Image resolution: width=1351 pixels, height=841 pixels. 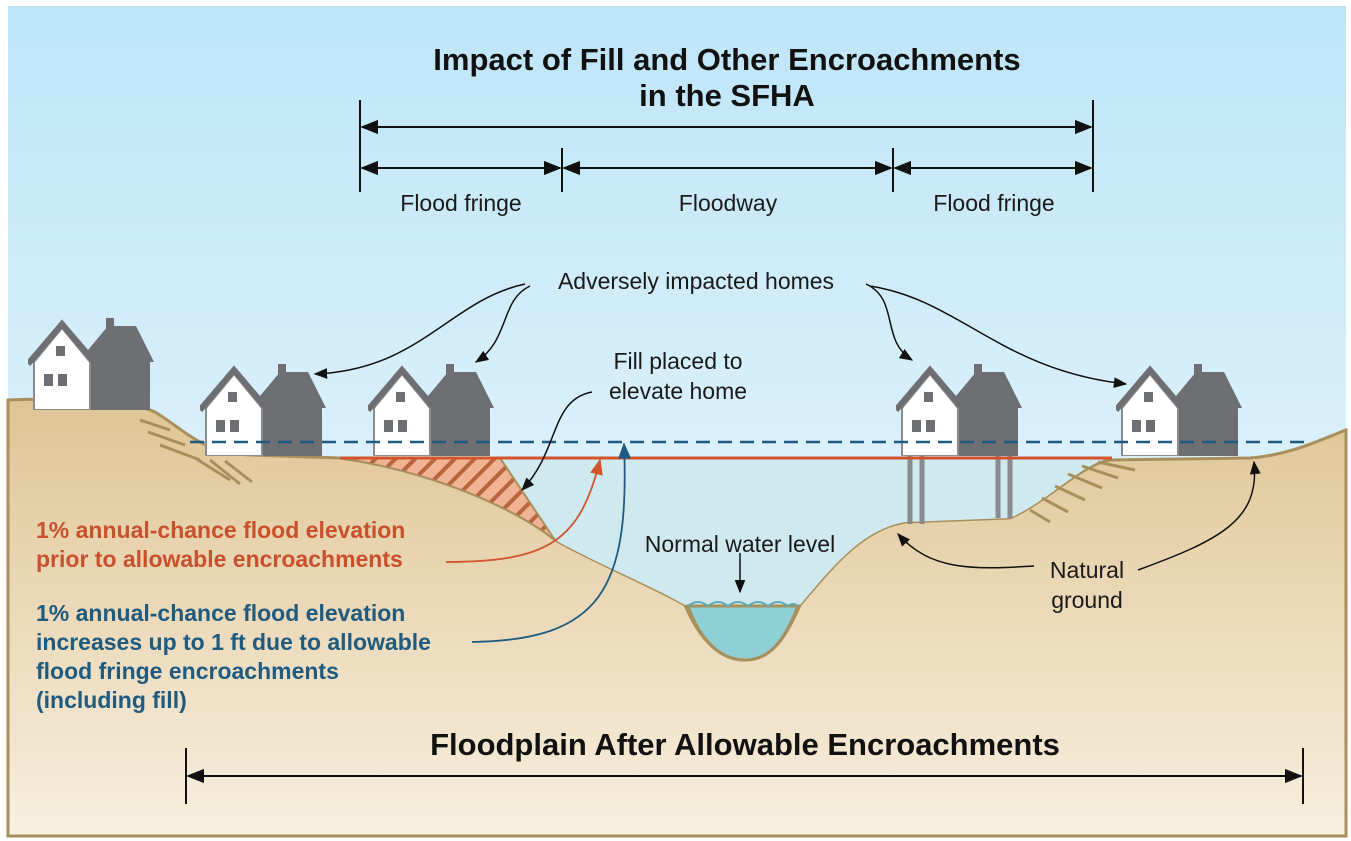 I want to click on increased-arrow, so click(x=551, y=542).